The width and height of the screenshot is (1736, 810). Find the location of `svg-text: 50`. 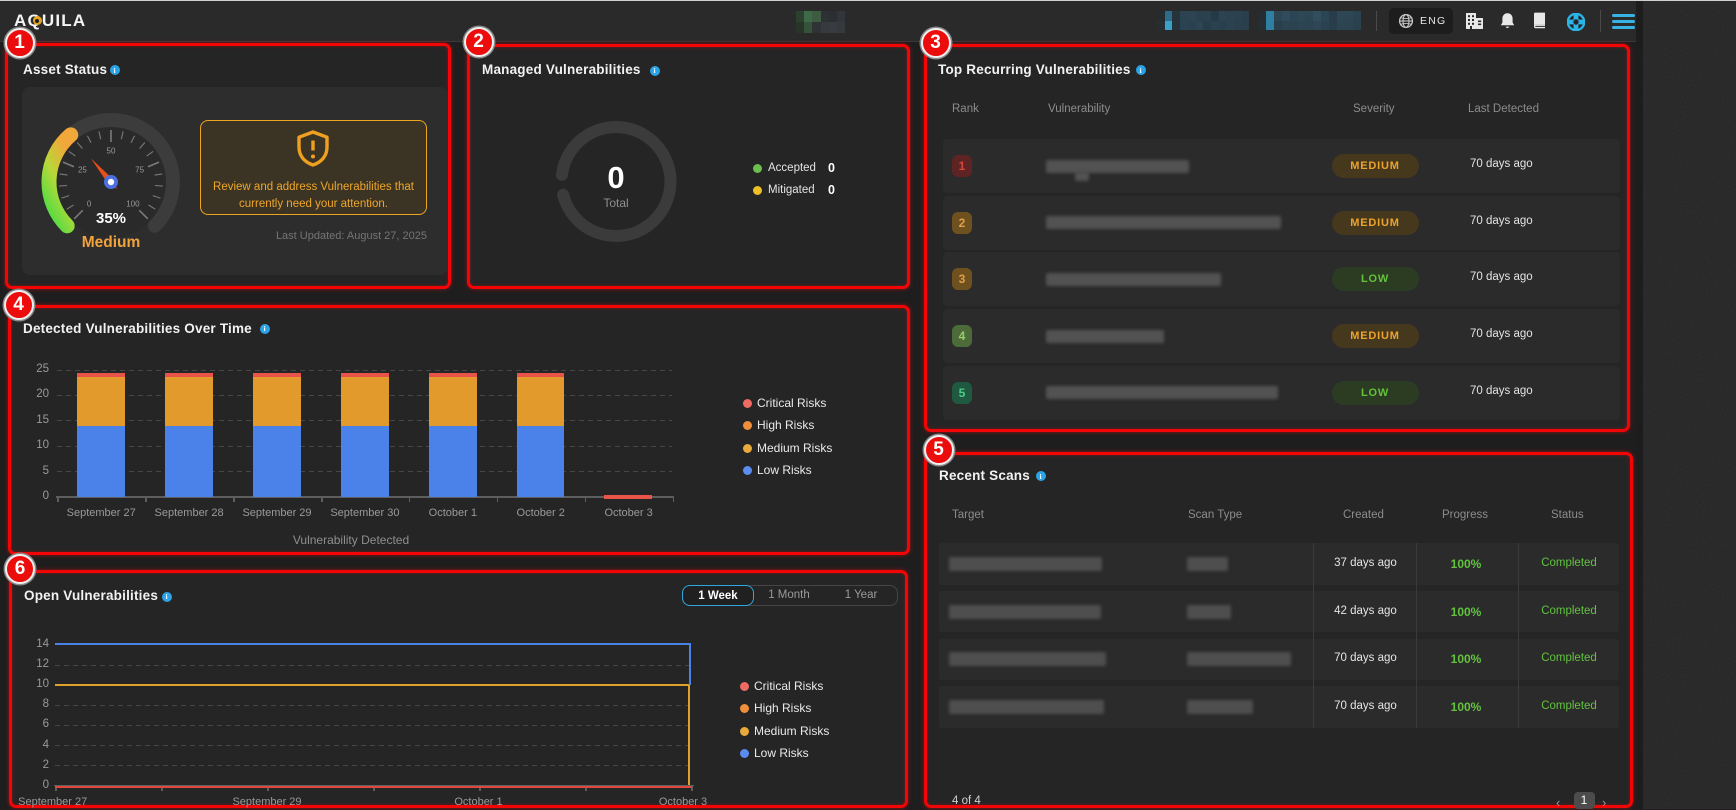

svg-text: 50 is located at coordinates (111, 151).